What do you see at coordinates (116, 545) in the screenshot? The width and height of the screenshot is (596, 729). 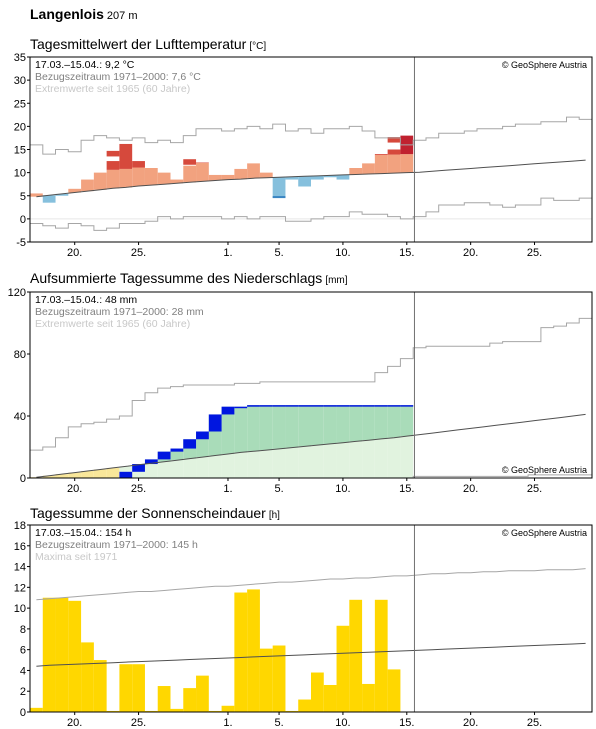 I see `reference-text: Bezugszeitraum 1971–2000: 145 h` at bounding box center [116, 545].